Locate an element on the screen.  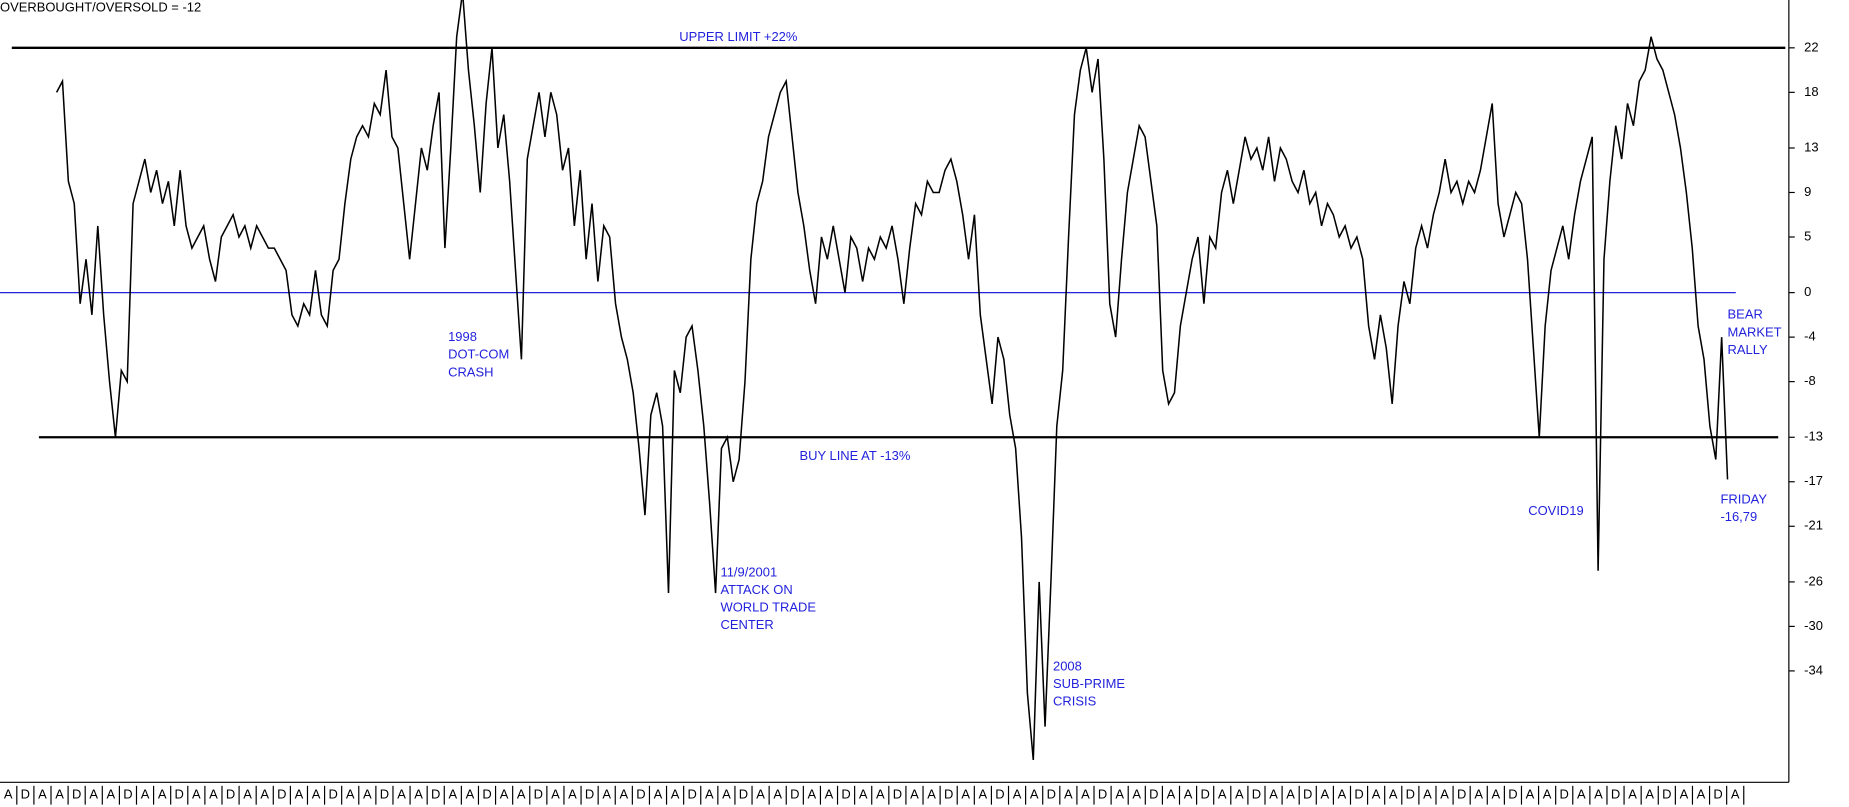
y-tick-label: 5 is located at coordinates (1807, 235).